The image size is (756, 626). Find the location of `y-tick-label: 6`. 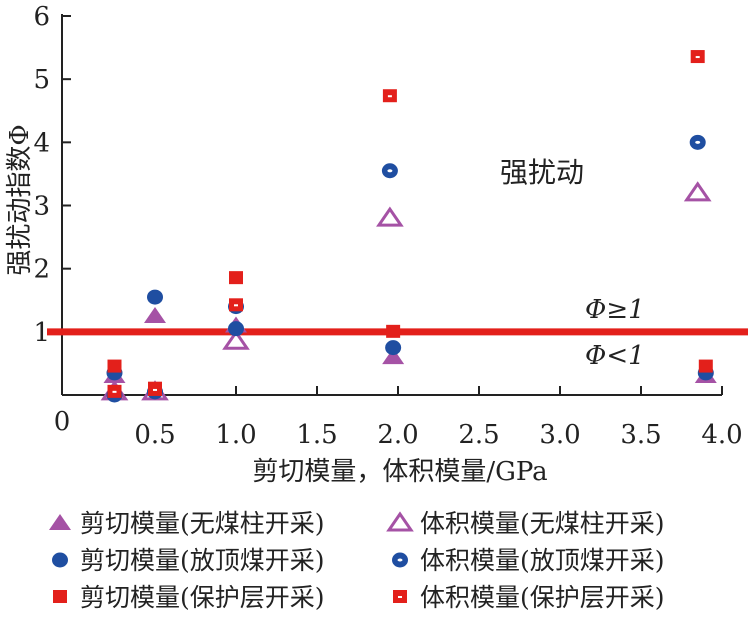

y-tick-label: 6 is located at coordinates (41, 17).